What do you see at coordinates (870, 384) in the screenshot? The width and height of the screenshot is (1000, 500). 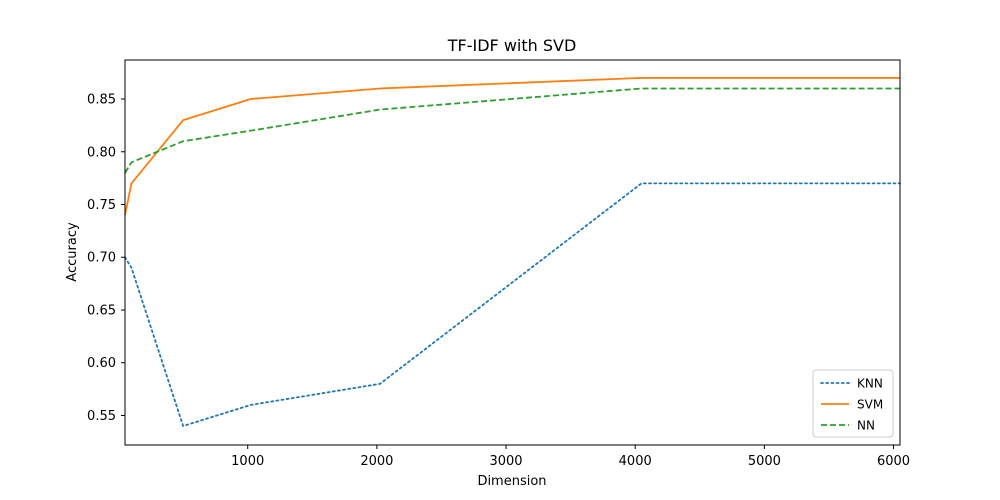 I see `legend-label-knn: KNN` at bounding box center [870, 384].